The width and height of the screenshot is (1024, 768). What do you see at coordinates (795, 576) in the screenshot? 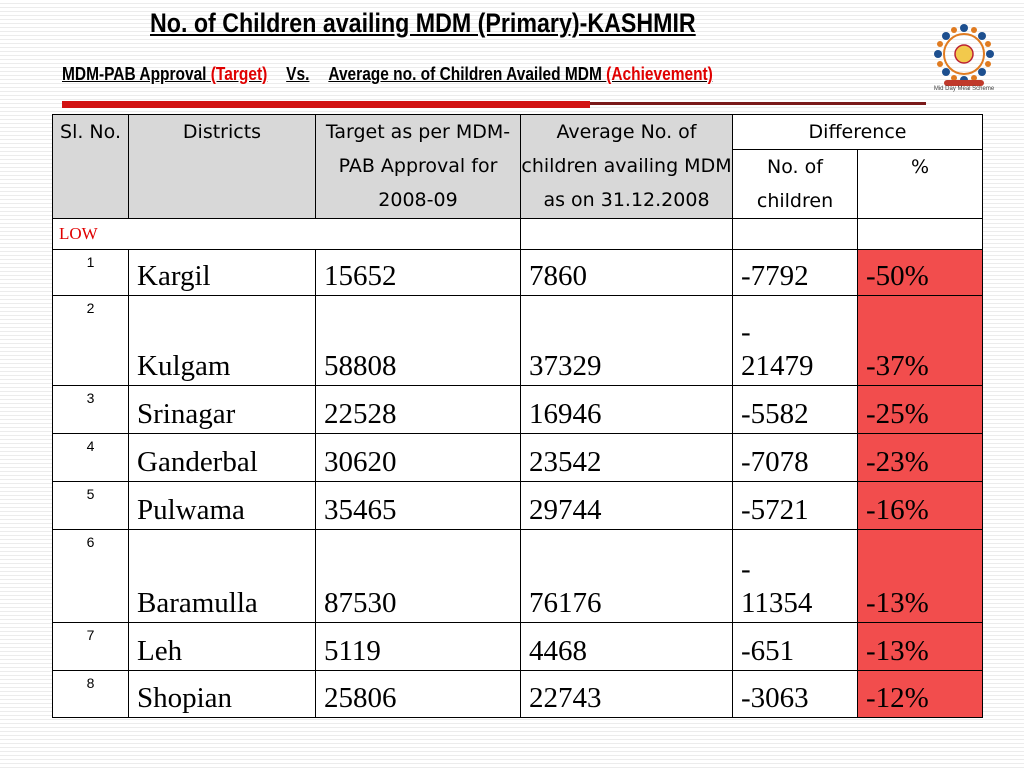
I see `row-diff: -11354` at bounding box center [795, 576].